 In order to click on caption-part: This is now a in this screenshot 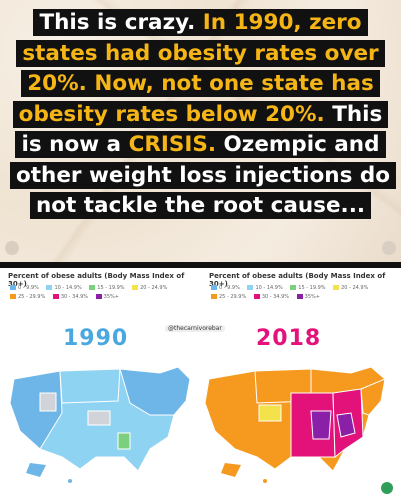, I will do `click(202, 129)`.